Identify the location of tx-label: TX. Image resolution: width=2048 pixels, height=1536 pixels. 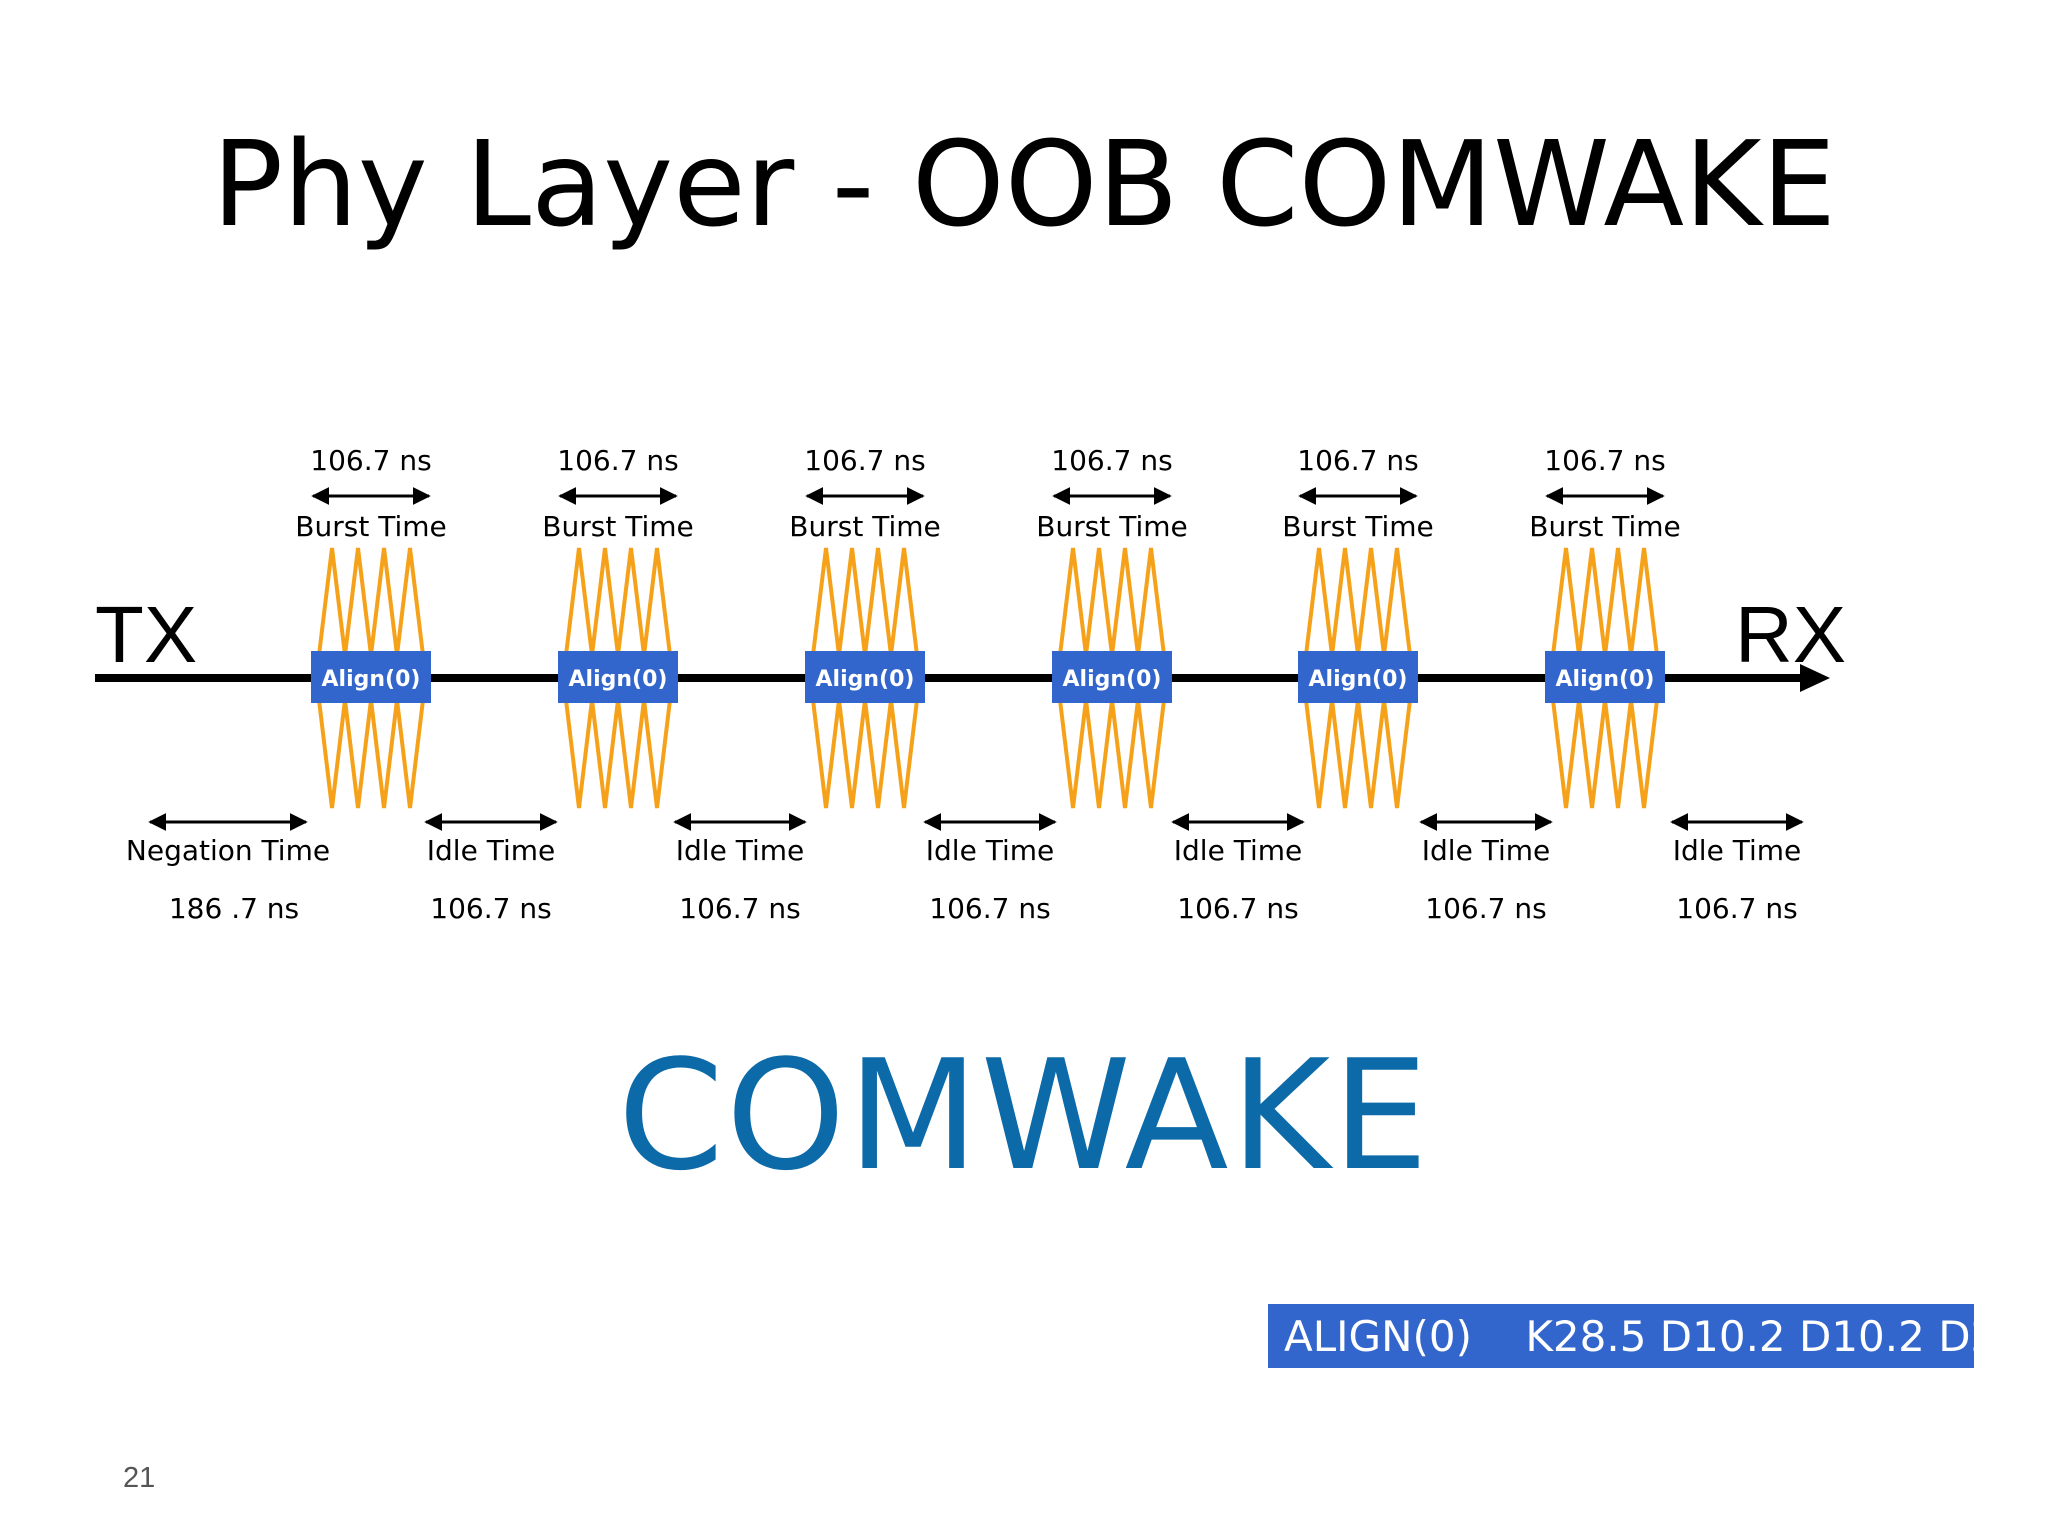
(146, 634).